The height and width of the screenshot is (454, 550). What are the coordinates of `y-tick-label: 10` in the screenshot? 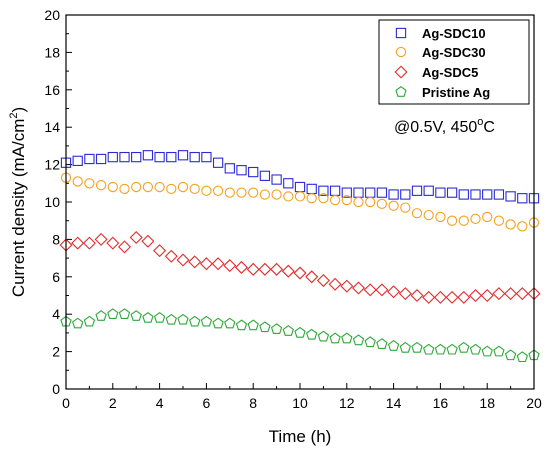 It's located at (52, 202).